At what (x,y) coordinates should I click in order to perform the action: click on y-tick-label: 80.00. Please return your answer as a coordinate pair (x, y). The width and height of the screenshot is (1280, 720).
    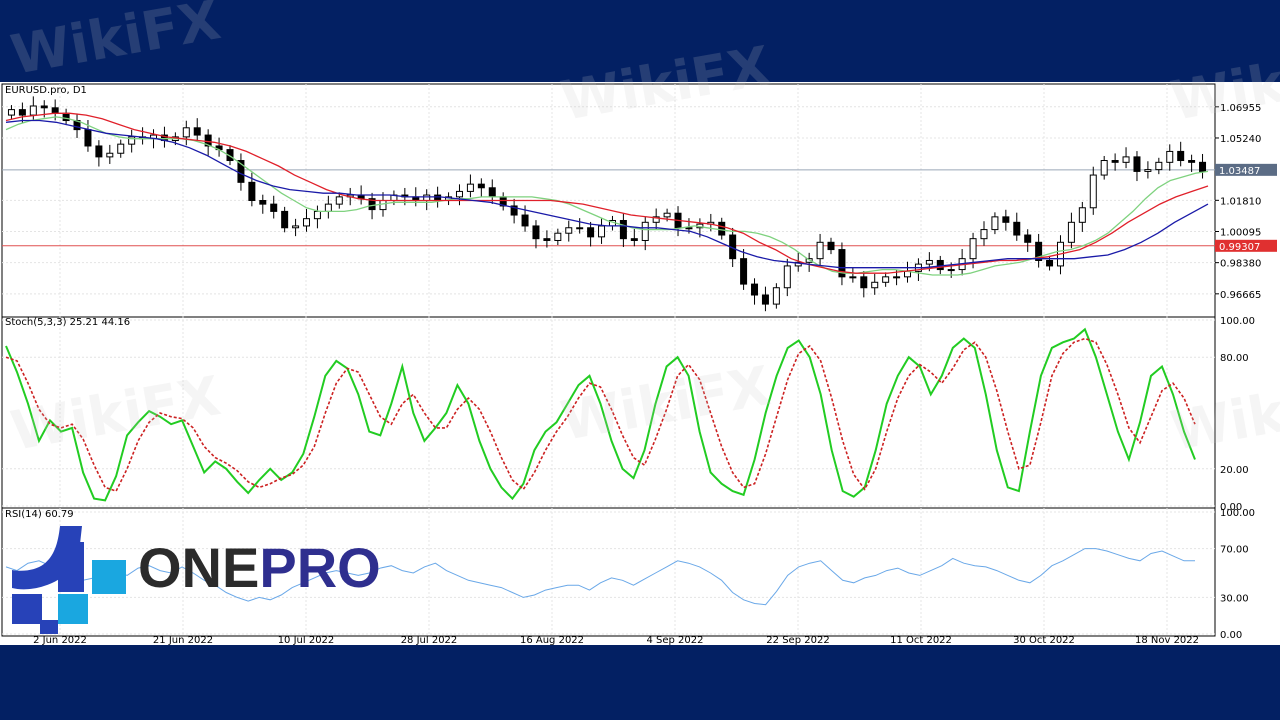
    Looking at the image, I should click on (1234, 358).